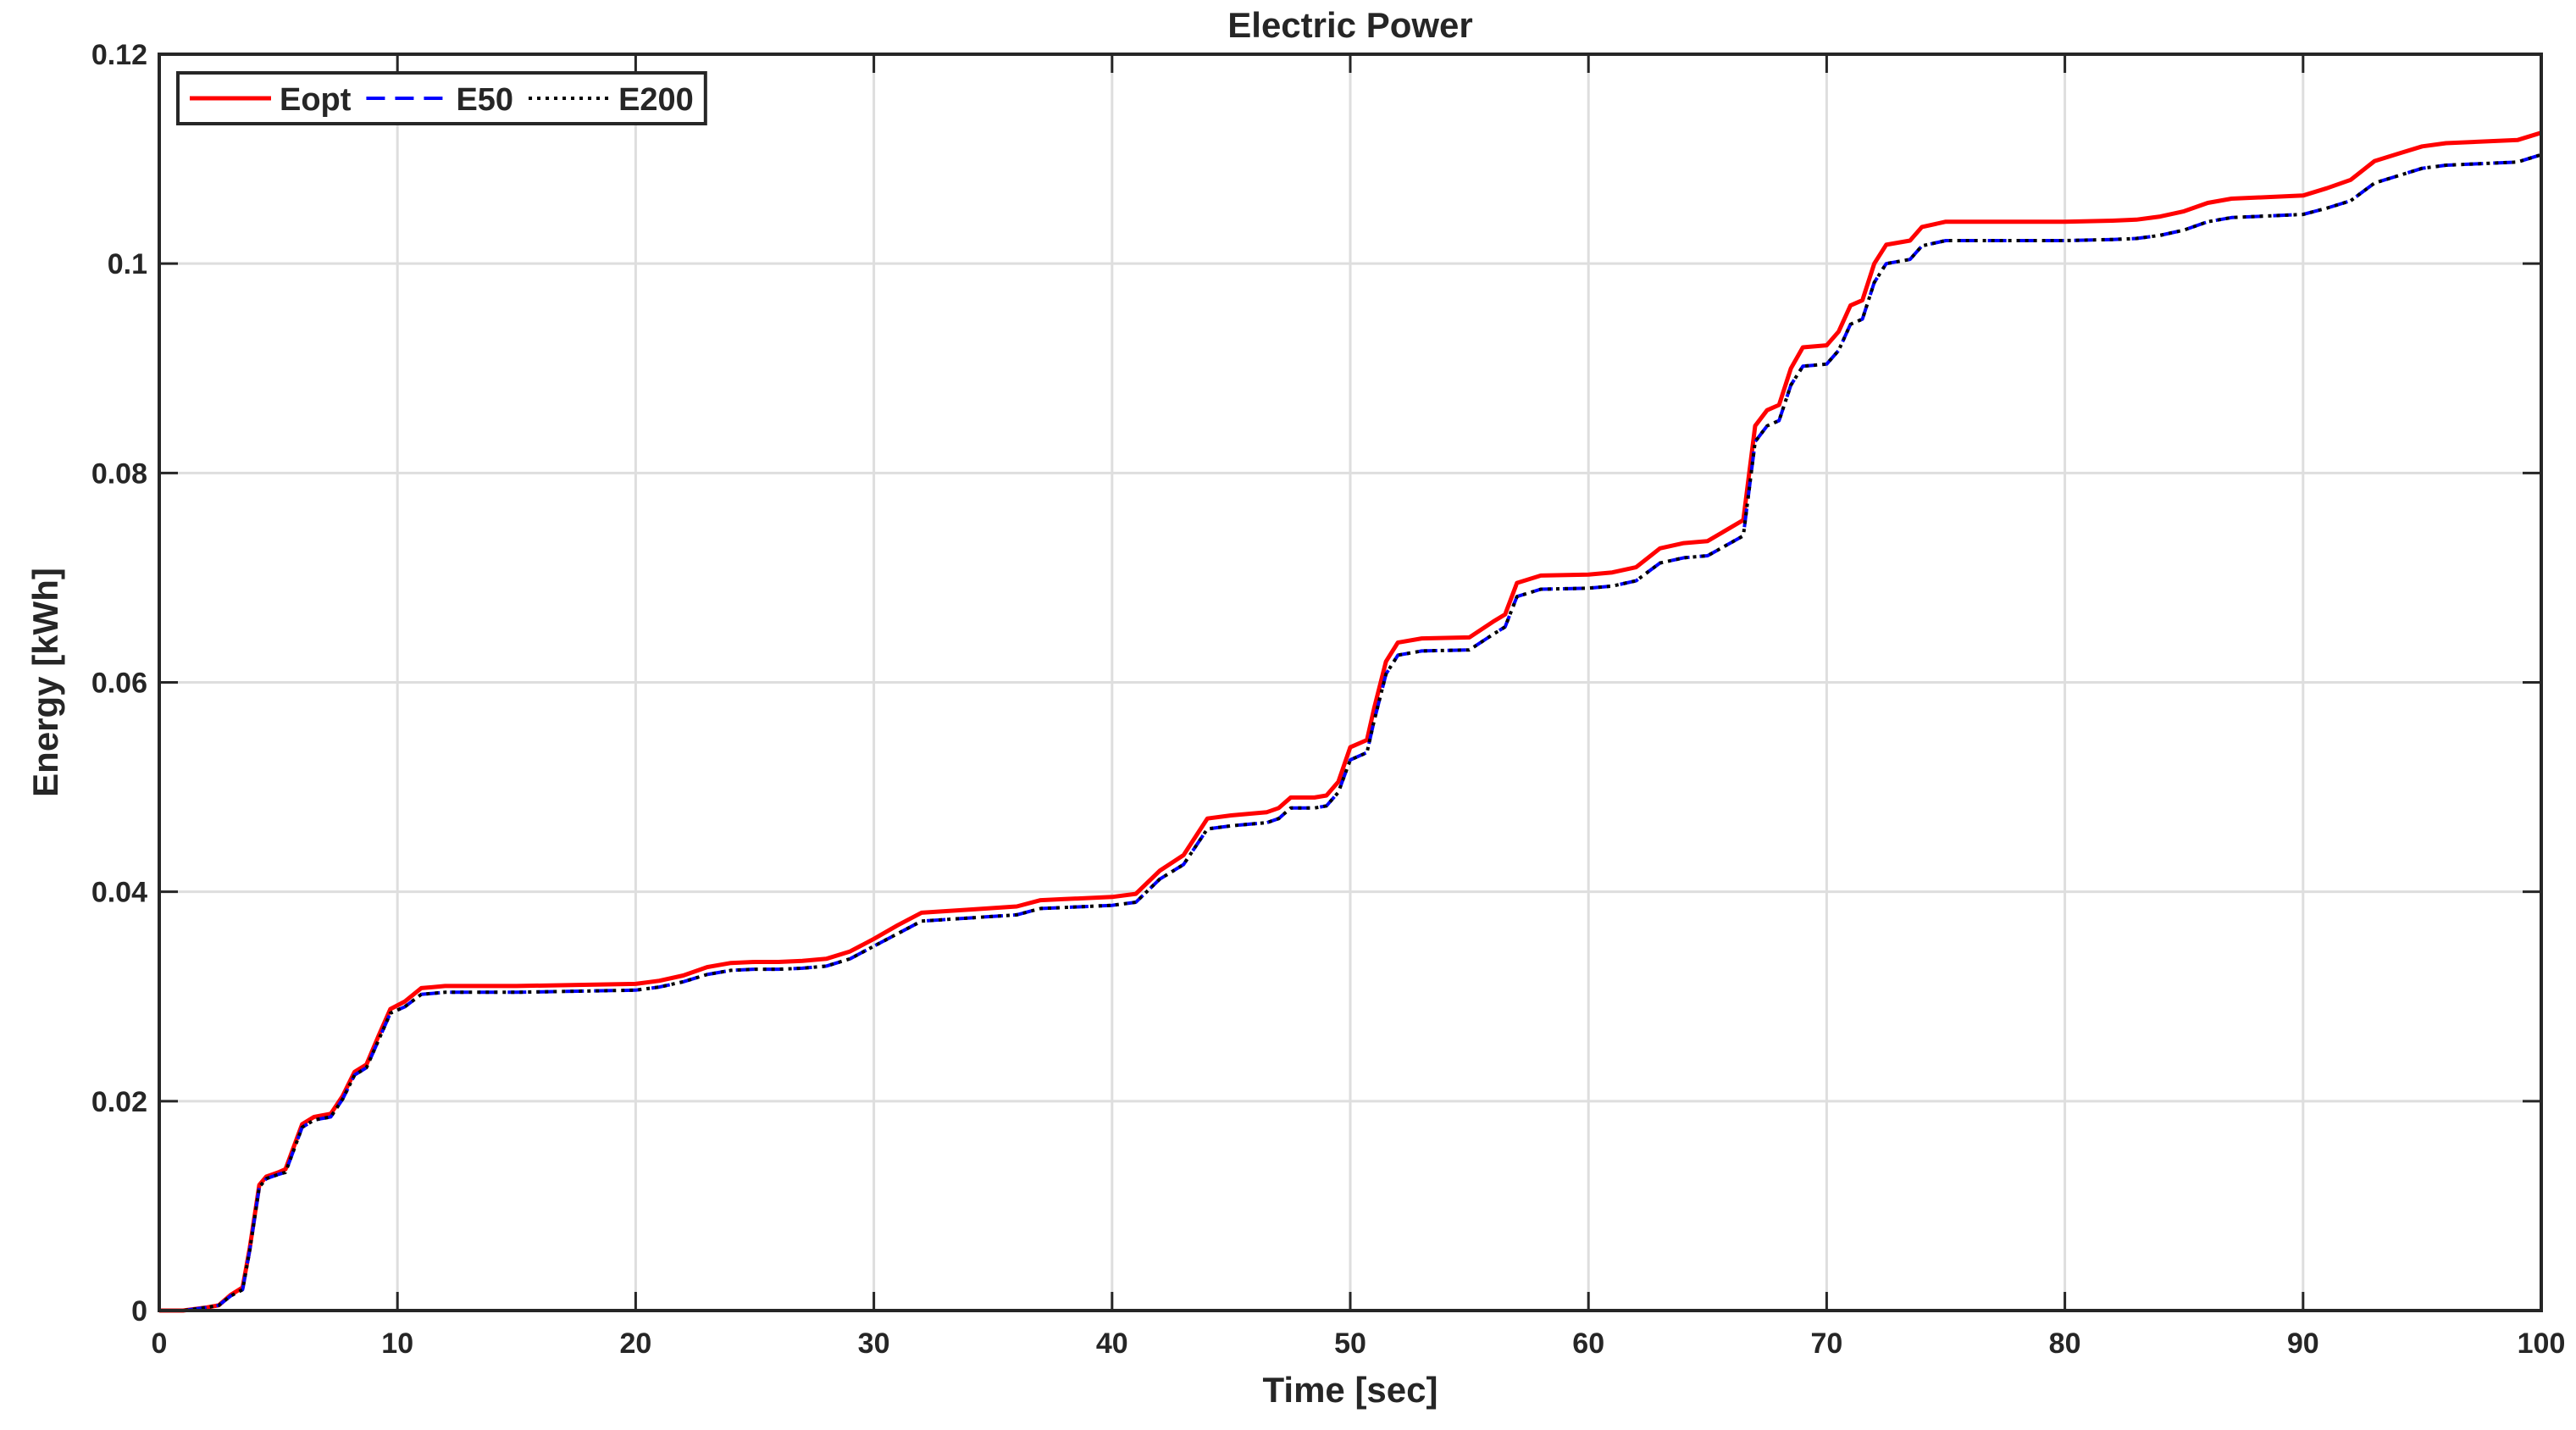 This screenshot has height=1430, width=2576. Describe the element at coordinates (2303, 1343) in the screenshot. I see `x-tick-label: 90` at that location.